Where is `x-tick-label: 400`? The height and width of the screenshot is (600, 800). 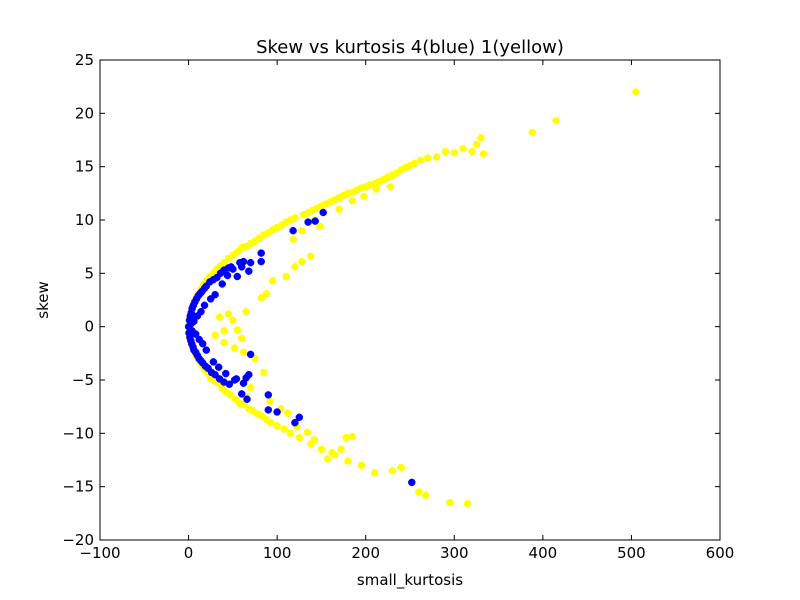
x-tick-label: 400 is located at coordinates (543, 553).